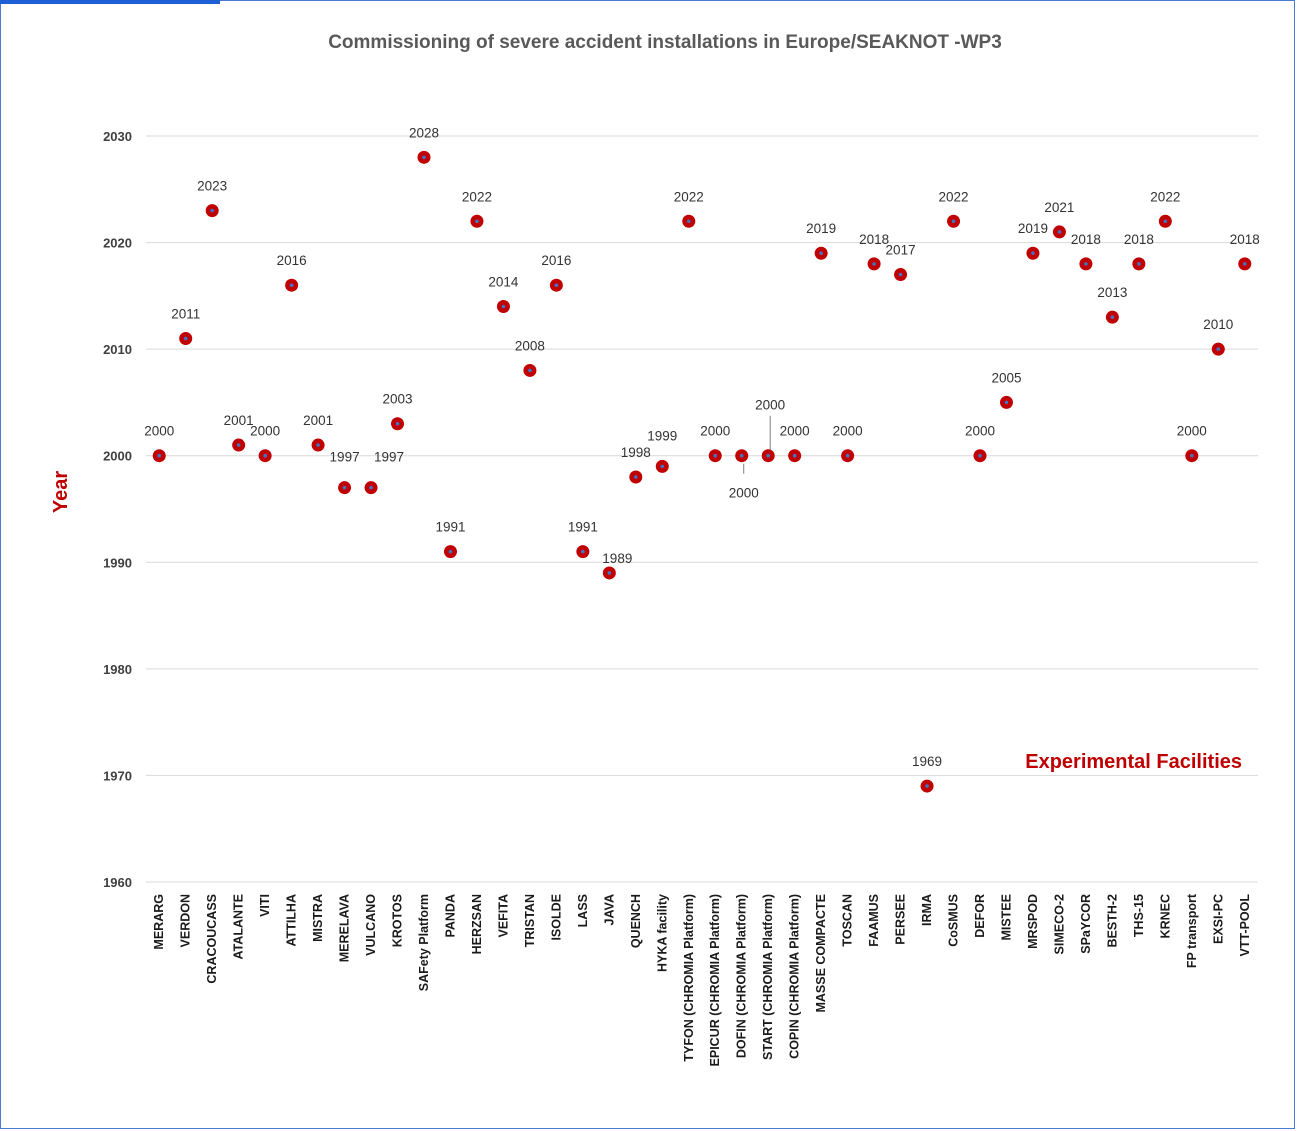 The width and height of the screenshot is (1297, 1131). Describe the element at coordinates (371, 925) in the screenshot. I see `x-tick-label: VULCANO` at that location.